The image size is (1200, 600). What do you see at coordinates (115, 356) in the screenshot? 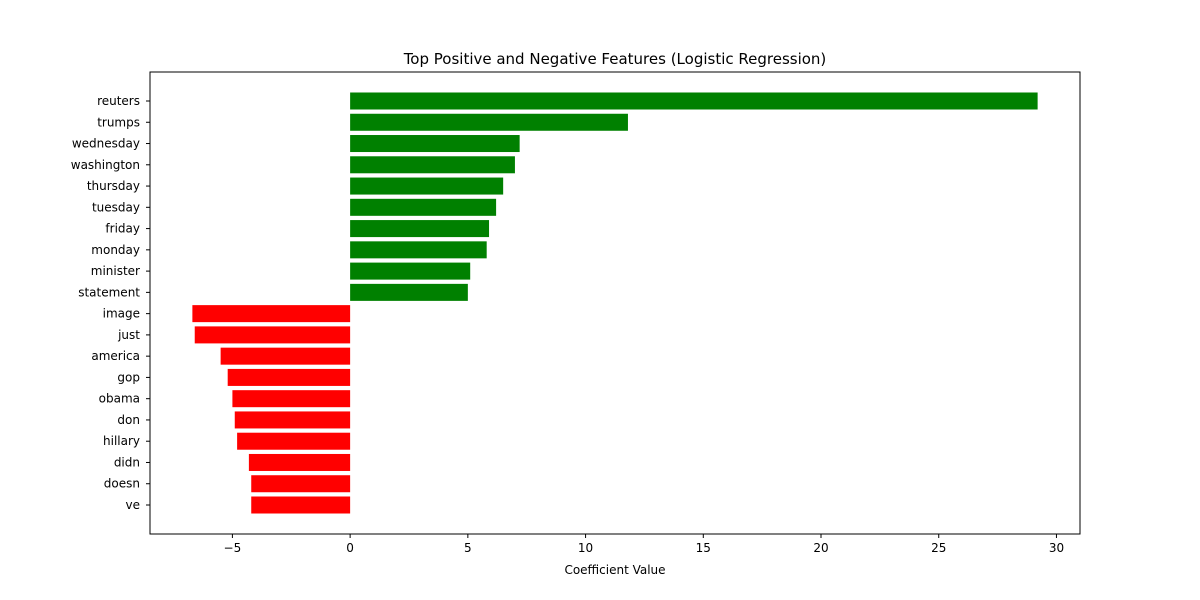
I see `y-tick-label-america: america` at bounding box center [115, 356].